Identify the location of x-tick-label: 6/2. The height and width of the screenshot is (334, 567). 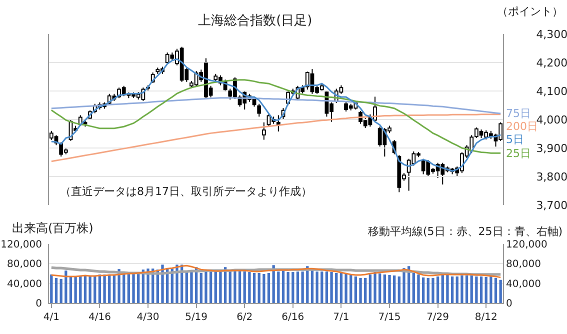
(244, 317).